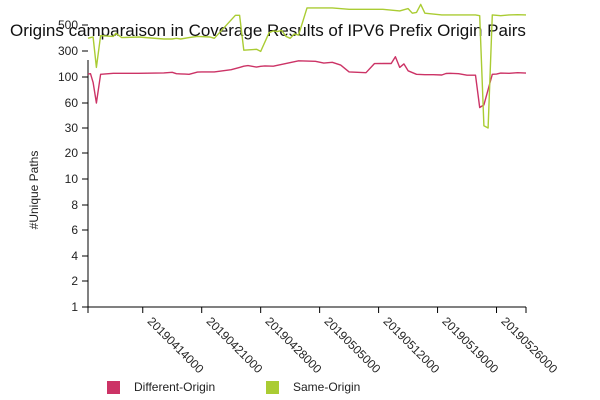  Describe the element at coordinates (353, 345) in the screenshot. I see `x-tick-label: 20190505000` at that location.